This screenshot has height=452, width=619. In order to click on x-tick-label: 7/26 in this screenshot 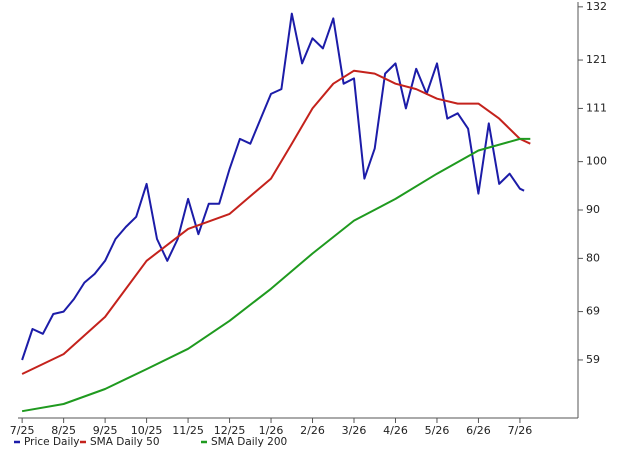, I will do `click(520, 430)`.